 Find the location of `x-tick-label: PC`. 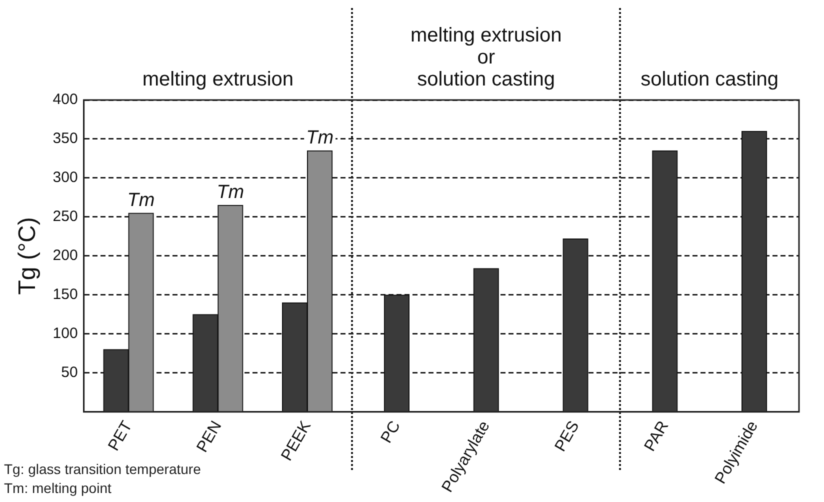

x-tick-label: PC is located at coordinates (391, 432).